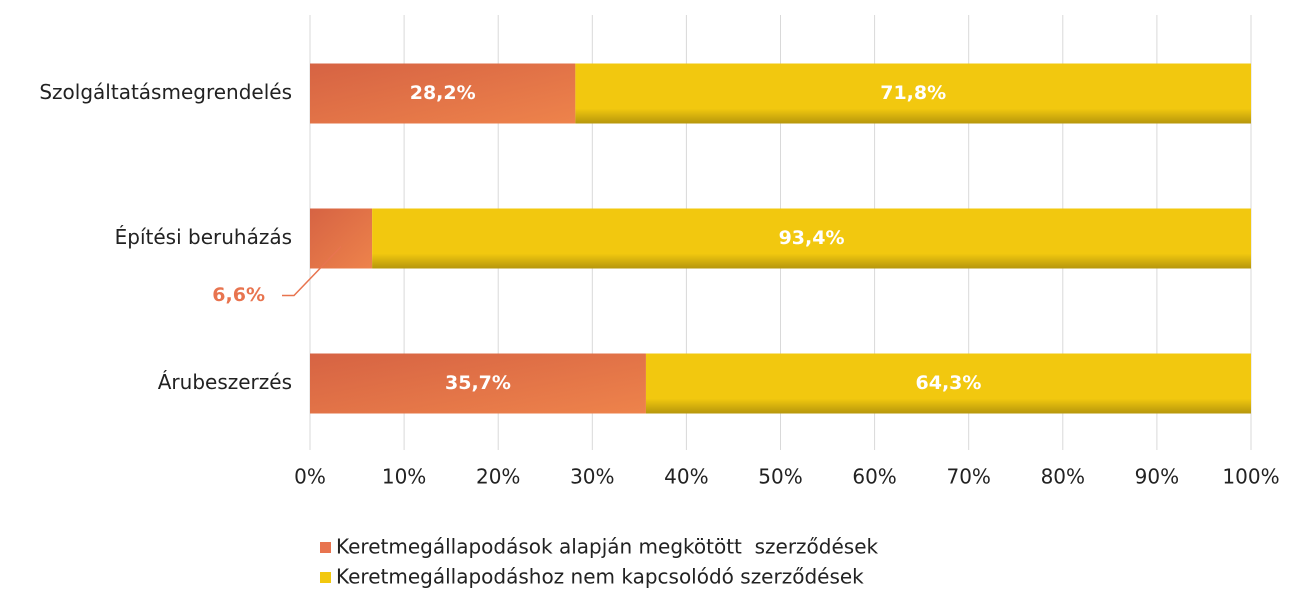 The image size is (1292, 594). Describe the element at coordinates (968, 477) in the screenshot. I see `x-tick-label: 70%` at that location.